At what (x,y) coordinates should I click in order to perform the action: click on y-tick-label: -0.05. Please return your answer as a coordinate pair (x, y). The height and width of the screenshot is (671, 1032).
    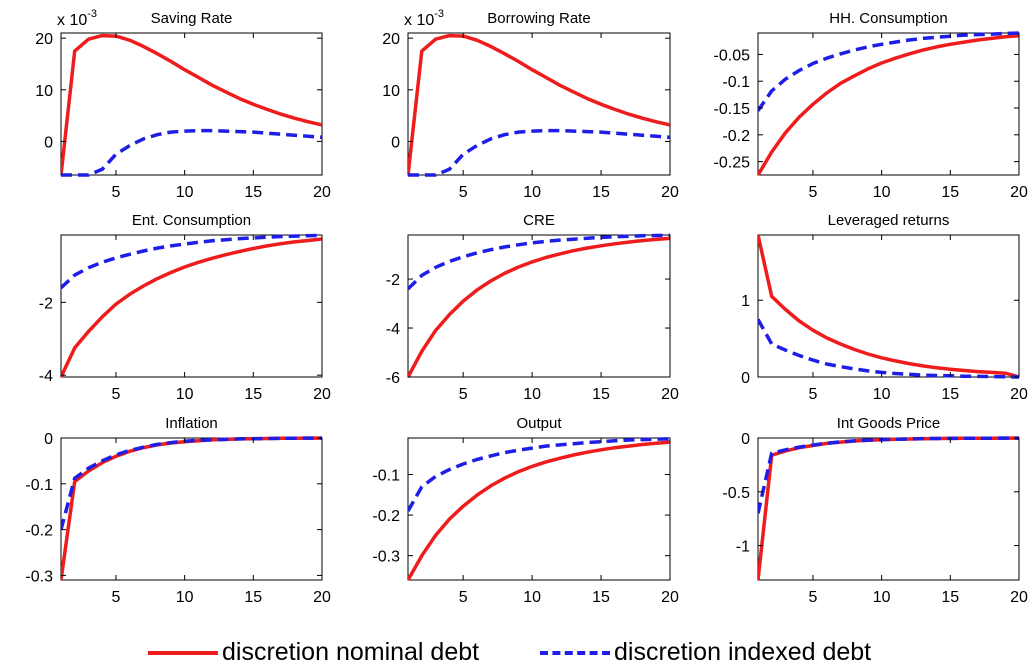
    Looking at the image, I should click on (732, 55).